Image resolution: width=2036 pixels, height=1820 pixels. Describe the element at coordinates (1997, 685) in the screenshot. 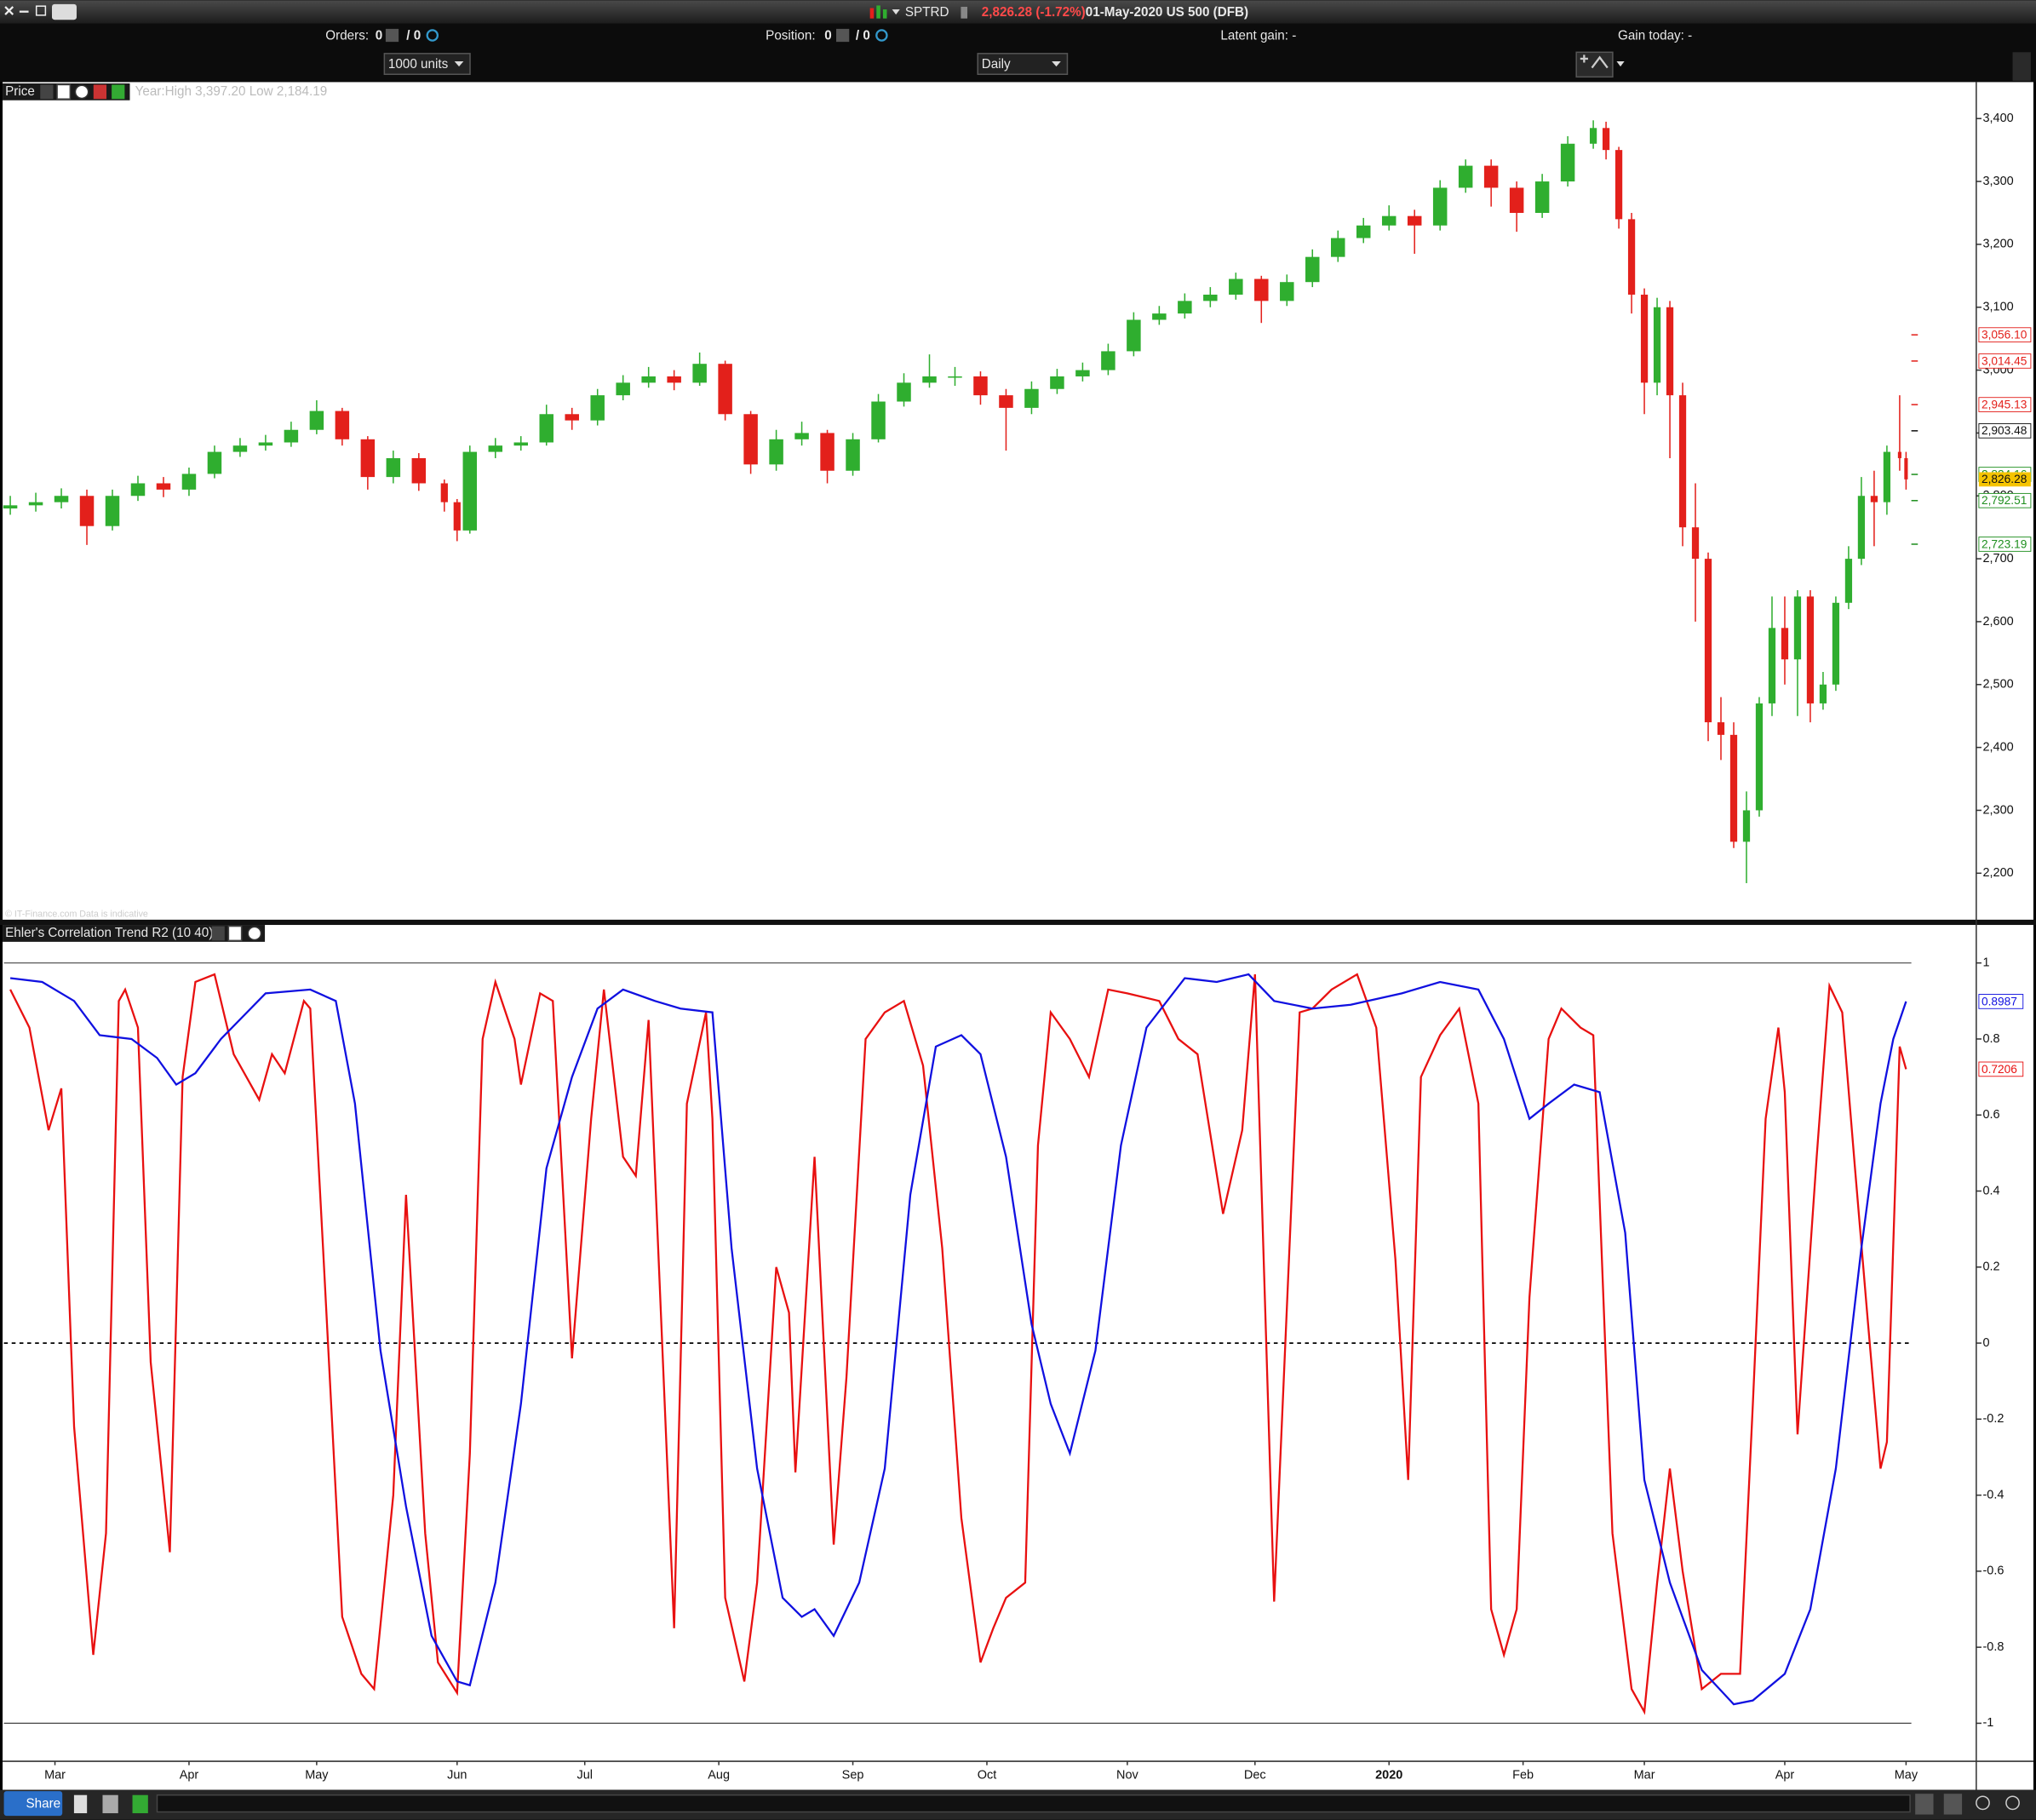

I see `y-tick-label: 2,500` at that location.